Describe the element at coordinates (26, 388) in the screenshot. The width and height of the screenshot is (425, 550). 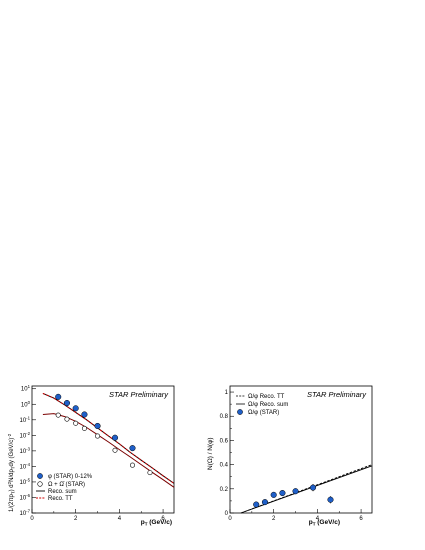
I see `left-y-tick-label: 10¹` at that location.